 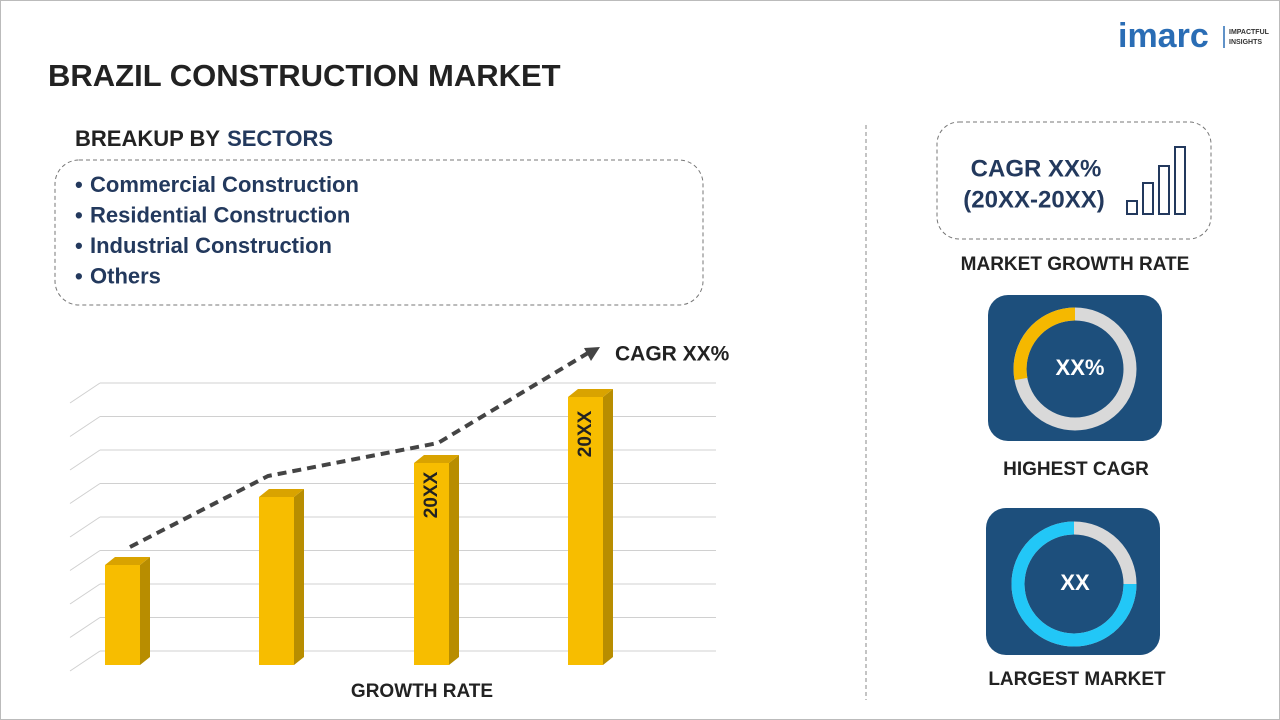 What do you see at coordinates (592, 354) in the screenshot?
I see `arrow-head` at bounding box center [592, 354].